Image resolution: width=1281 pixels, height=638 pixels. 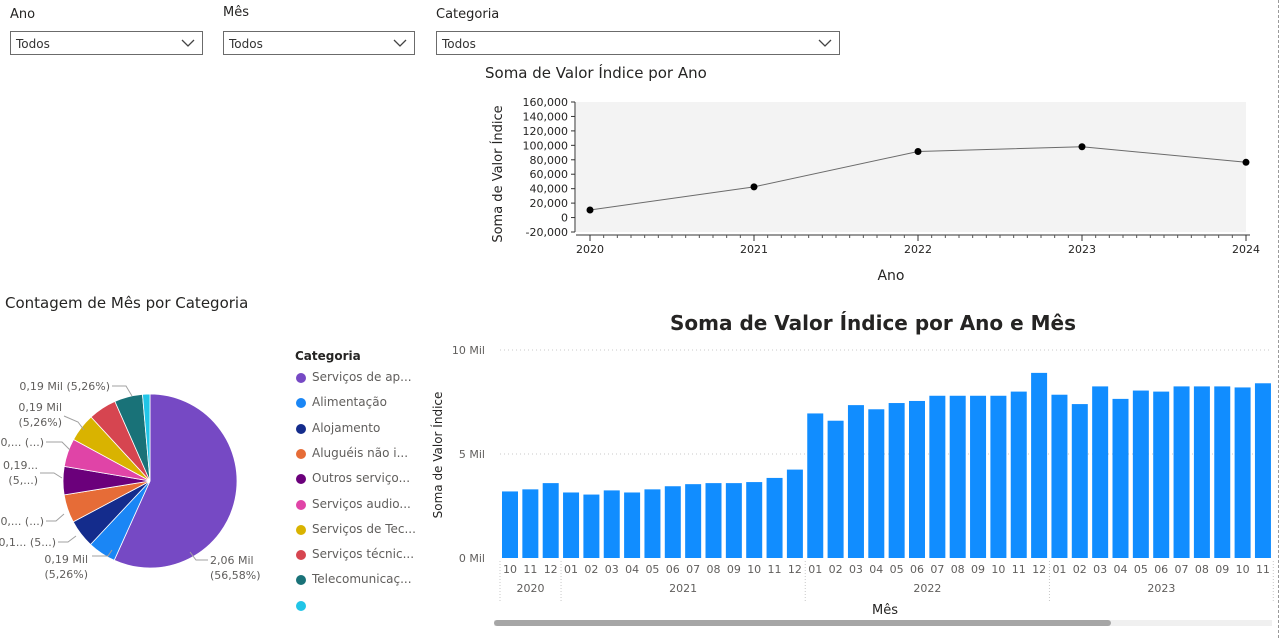 What do you see at coordinates (890, 276) in the screenshot?
I see `line-x-axis-title: Ano` at bounding box center [890, 276].